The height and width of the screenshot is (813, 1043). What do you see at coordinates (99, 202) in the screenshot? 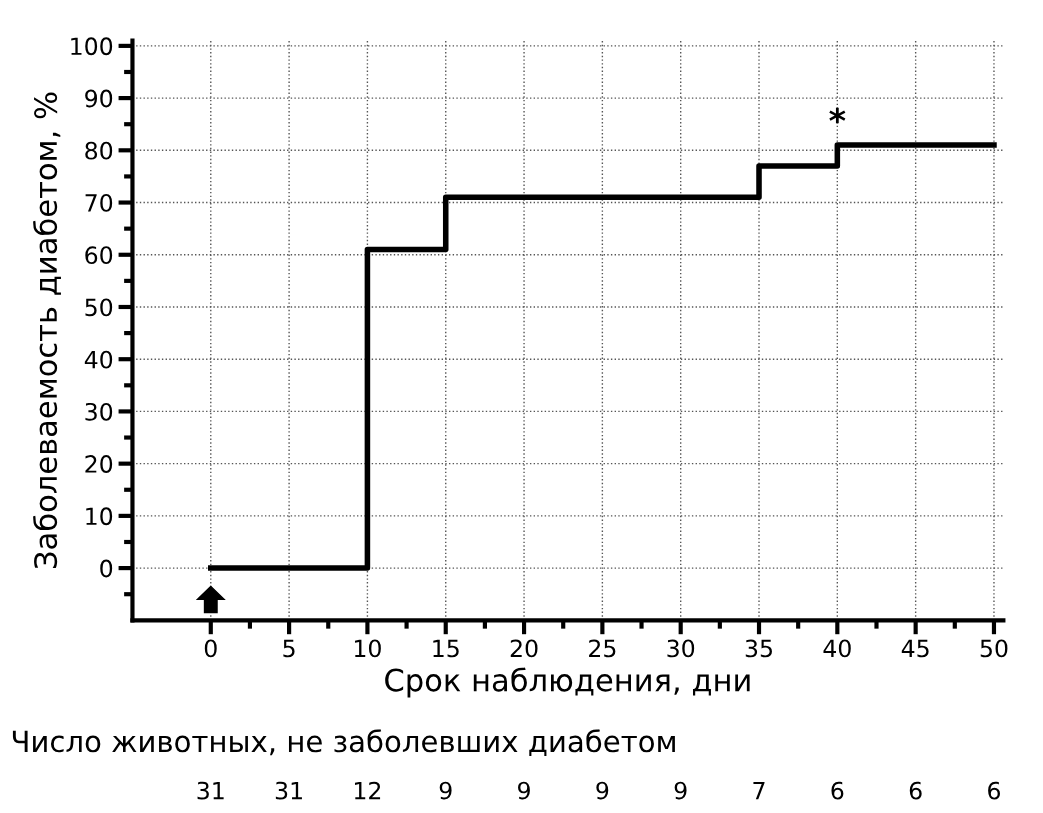
I see `y-tick-label: 70` at bounding box center [99, 202].